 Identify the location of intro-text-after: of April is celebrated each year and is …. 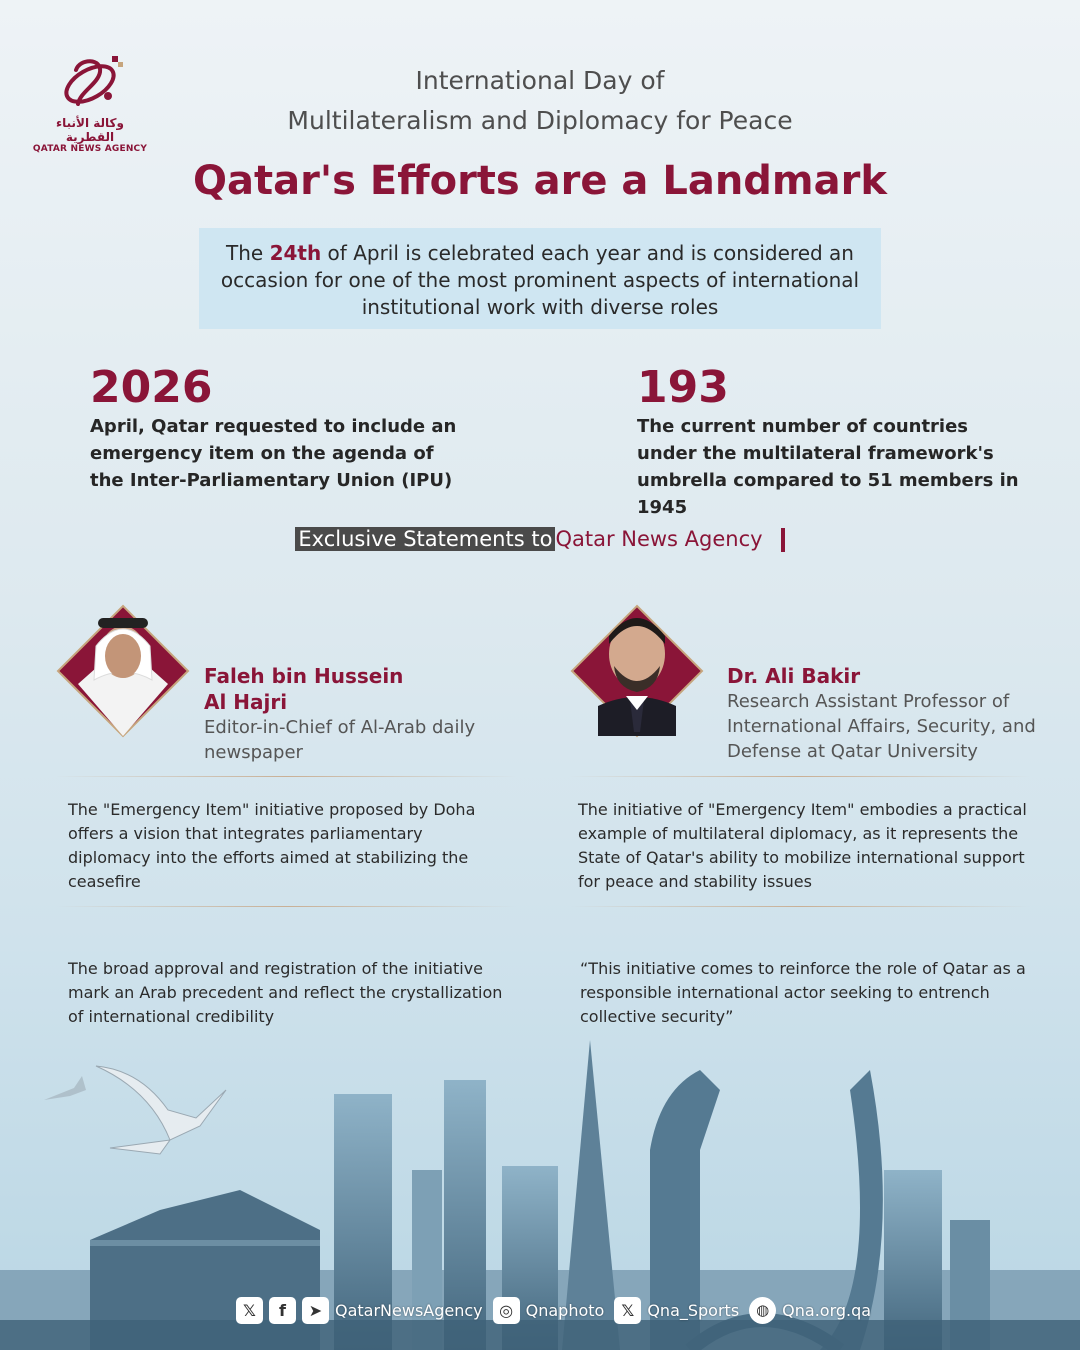
(540, 280).